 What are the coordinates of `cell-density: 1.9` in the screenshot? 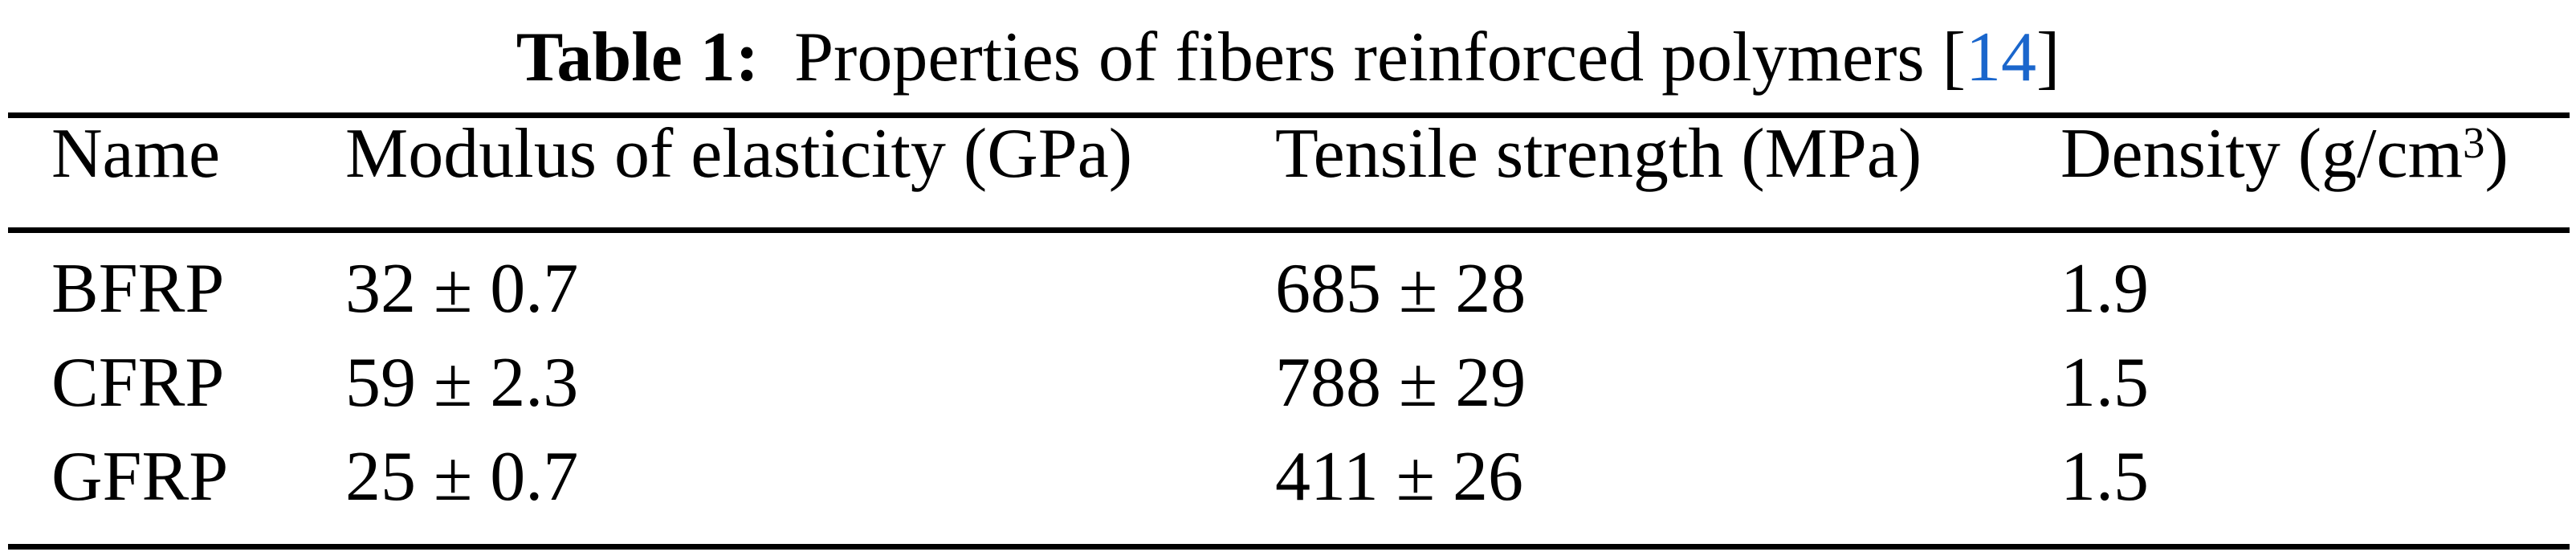 It's located at (2104, 289).